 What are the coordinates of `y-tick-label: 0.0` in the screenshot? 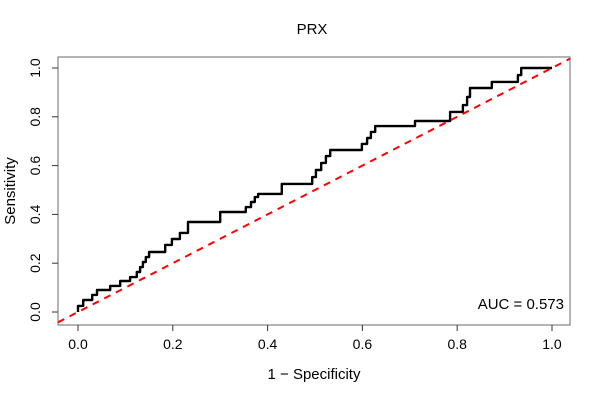 It's located at (35, 312).